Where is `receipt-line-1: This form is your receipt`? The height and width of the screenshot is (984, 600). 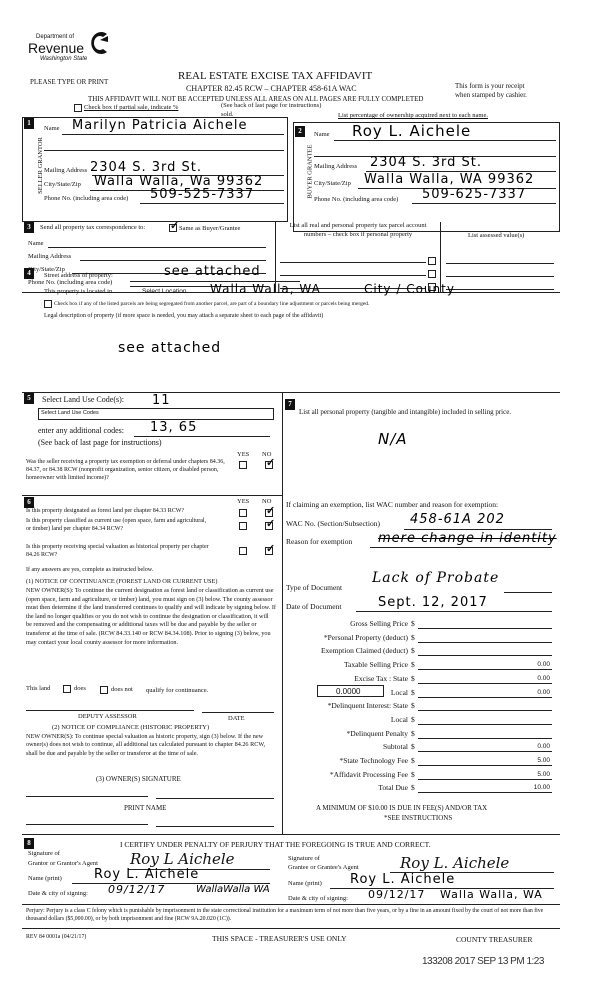
receipt-line-1: This form is your receipt is located at coordinates (490, 86).